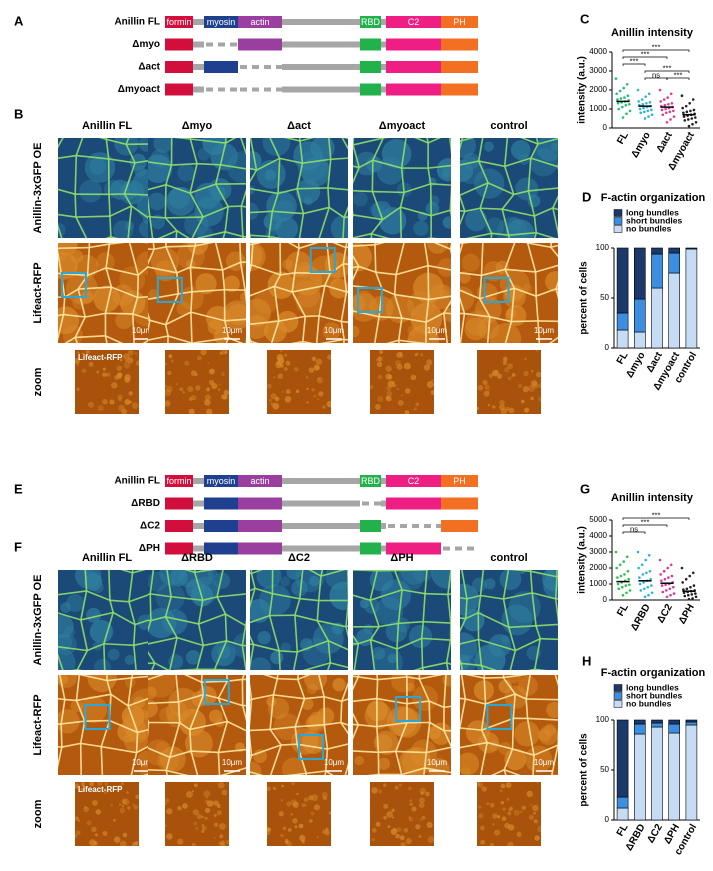 The height and width of the screenshot is (871, 713). What do you see at coordinates (665, 613) in the screenshot?
I see `x-tick-label: ΔC2` at bounding box center [665, 613].